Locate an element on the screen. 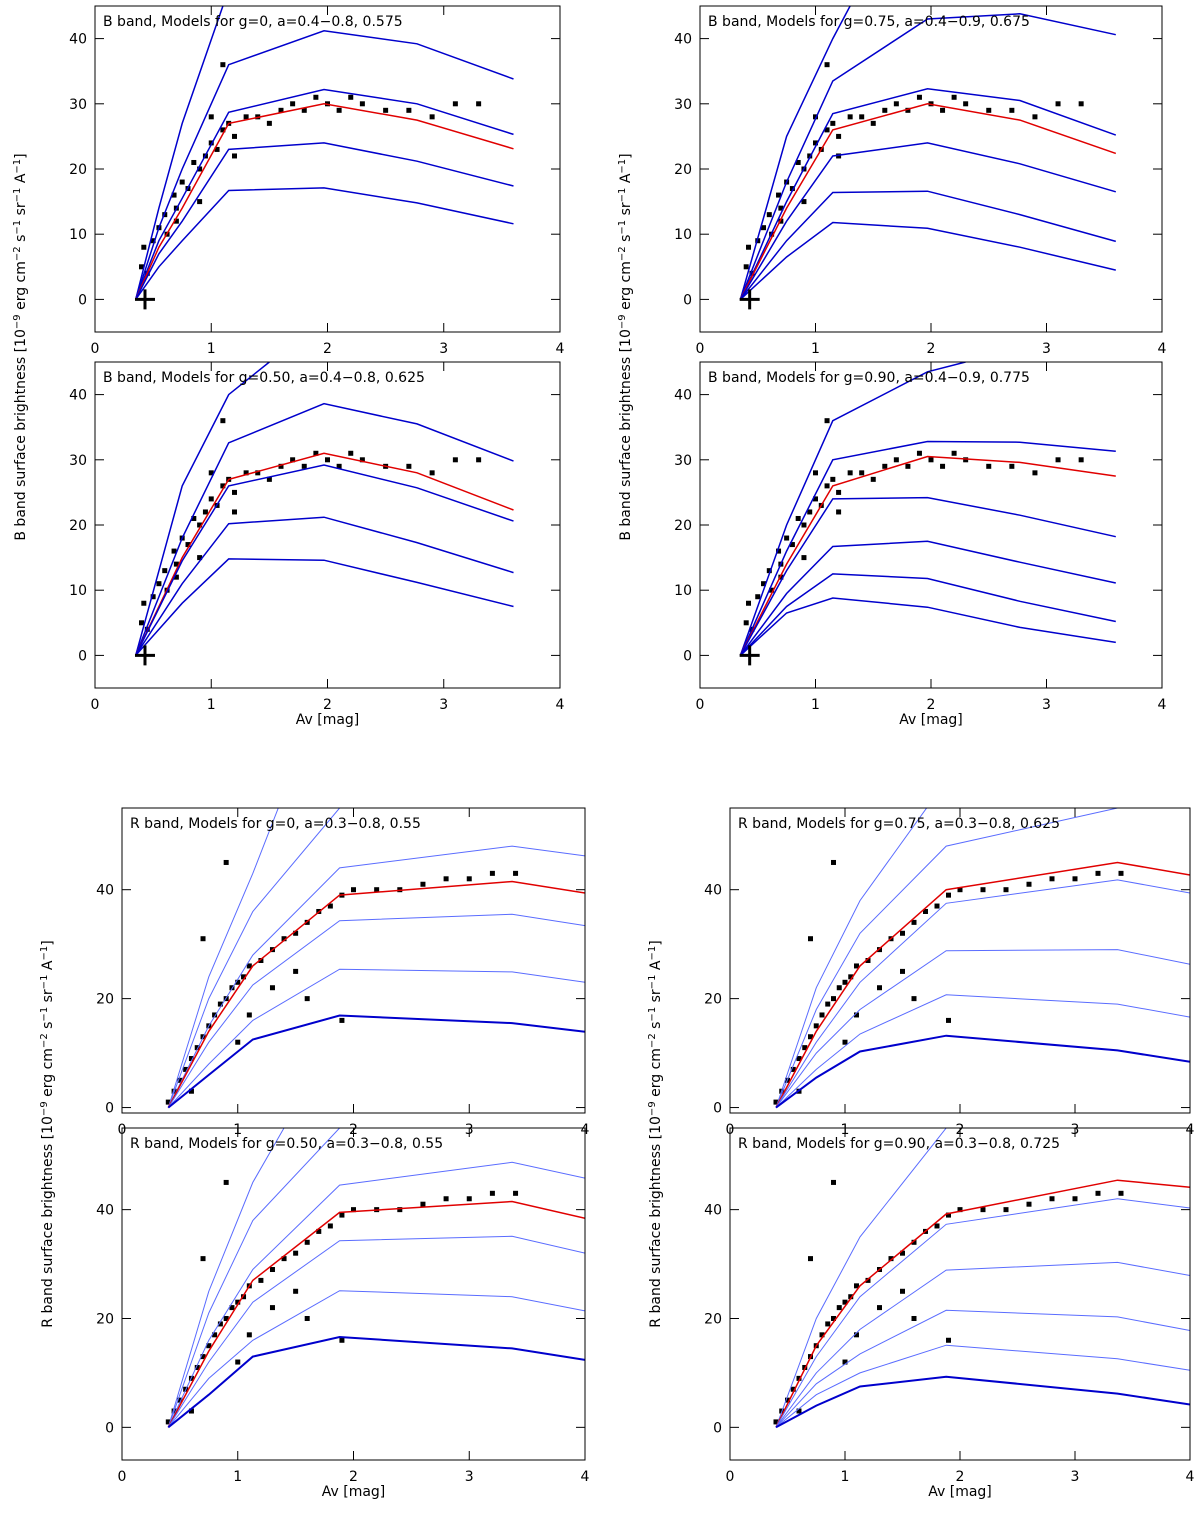  y-axis-label-part: −2 is located at coordinates (44, 1040).